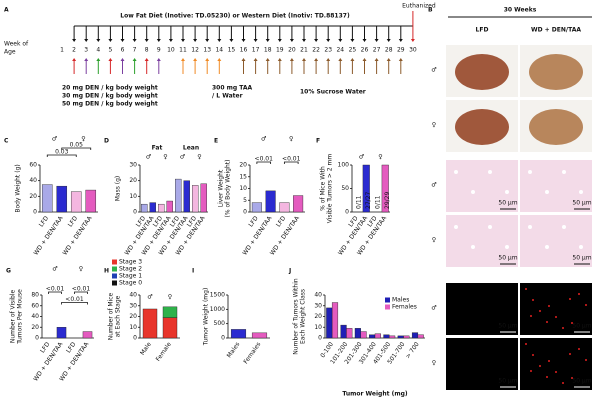 Image resolution: width=600 pixels, height=400 pixels. Describe the element at coordinates (20, 317) in the screenshot. I see `y-axis-label: Tumors Per Mouse` at that location.